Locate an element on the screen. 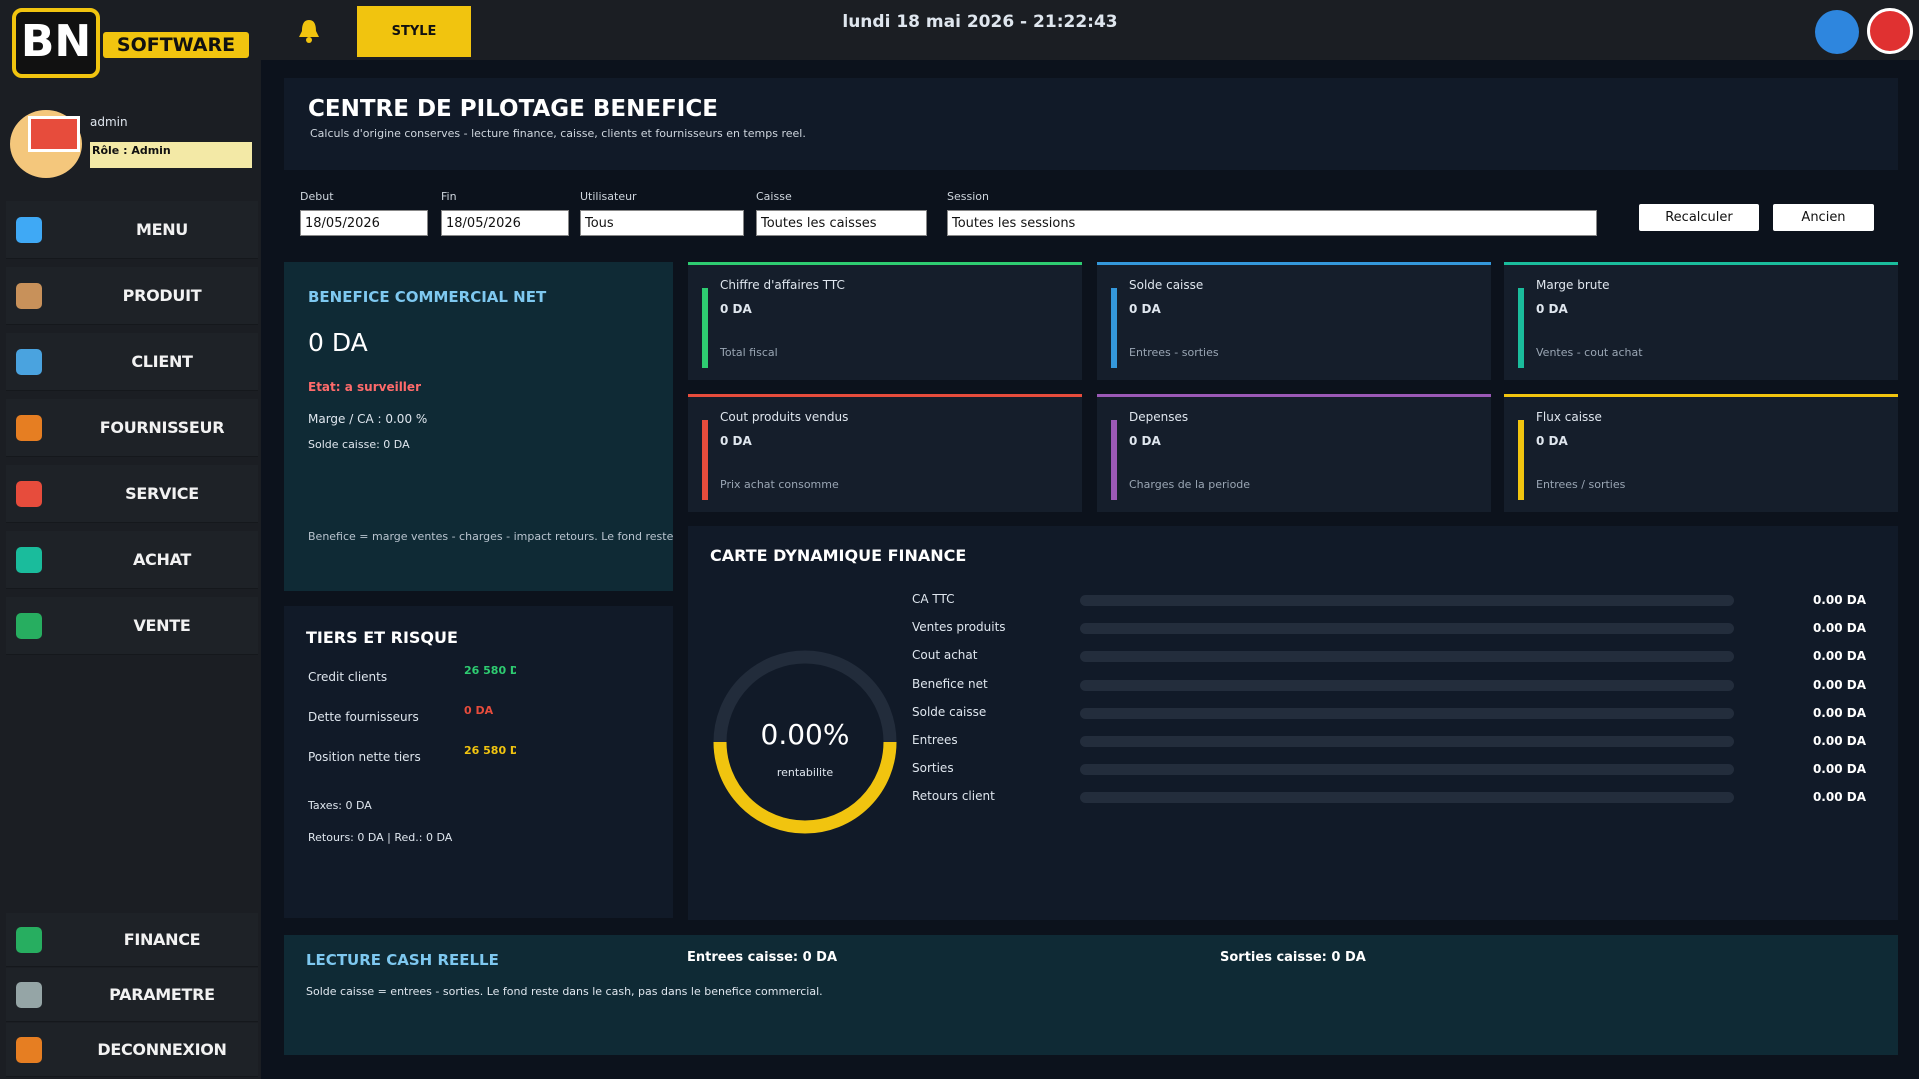 This screenshot has width=1919, height=1079. tiers-title: TIERS ET RISQUE is located at coordinates (382, 637).